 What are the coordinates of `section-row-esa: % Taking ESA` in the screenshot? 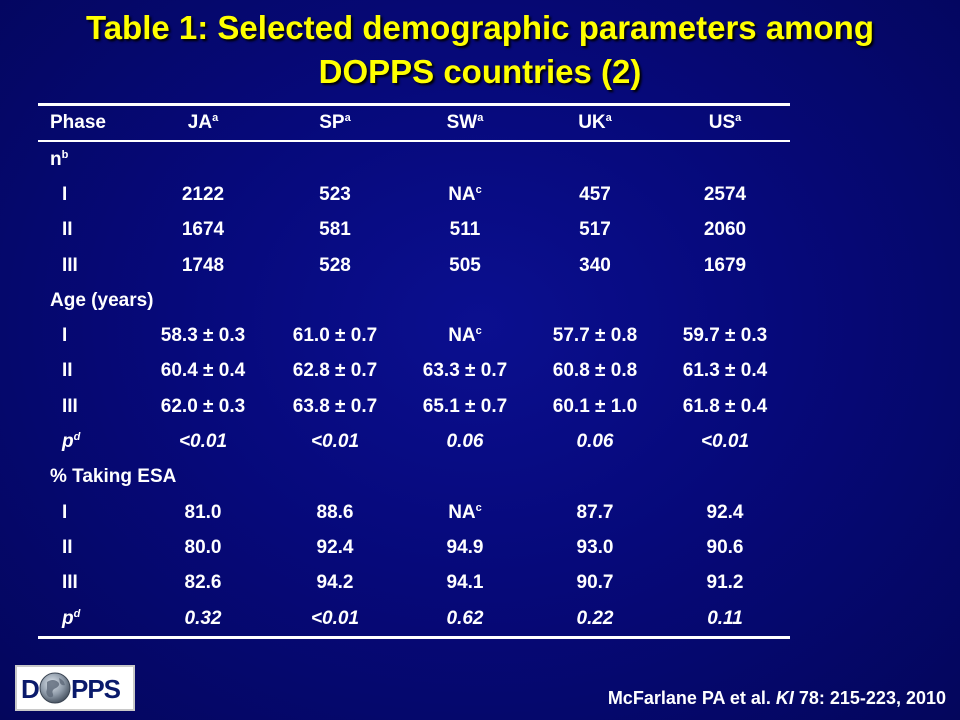 It's located at (414, 477).